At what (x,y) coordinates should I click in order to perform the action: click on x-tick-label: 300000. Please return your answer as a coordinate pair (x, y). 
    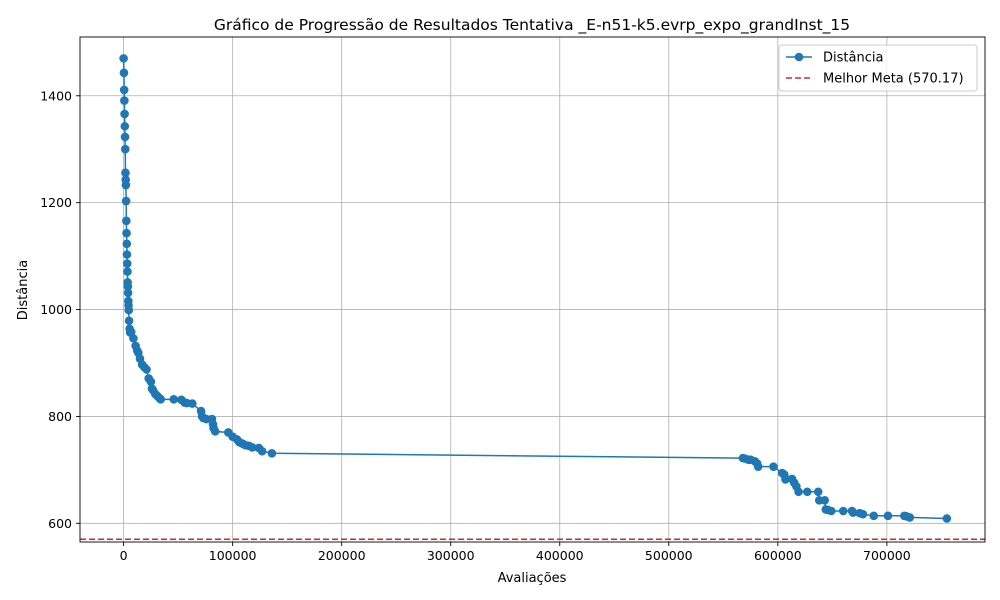
    Looking at the image, I should click on (451, 555).